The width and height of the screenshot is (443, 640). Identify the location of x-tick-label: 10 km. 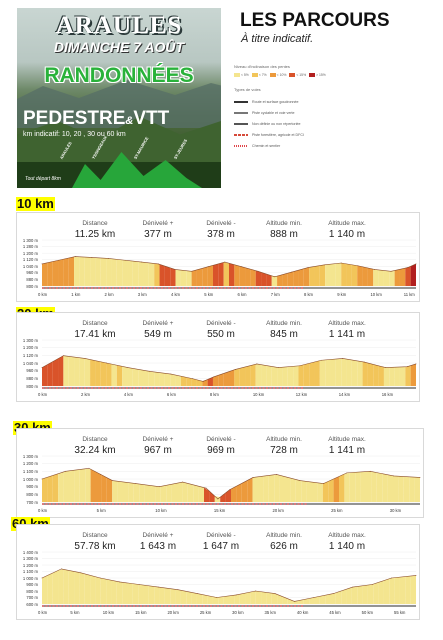
(161, 510).